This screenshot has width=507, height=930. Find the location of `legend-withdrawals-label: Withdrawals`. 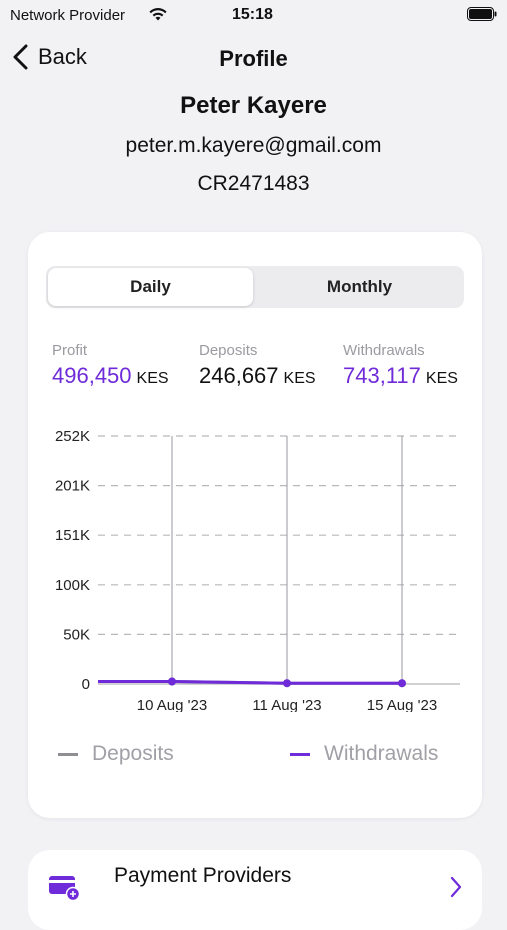

legend-withdrawals-label: Withdrawals is located at coordinates (381, 753).